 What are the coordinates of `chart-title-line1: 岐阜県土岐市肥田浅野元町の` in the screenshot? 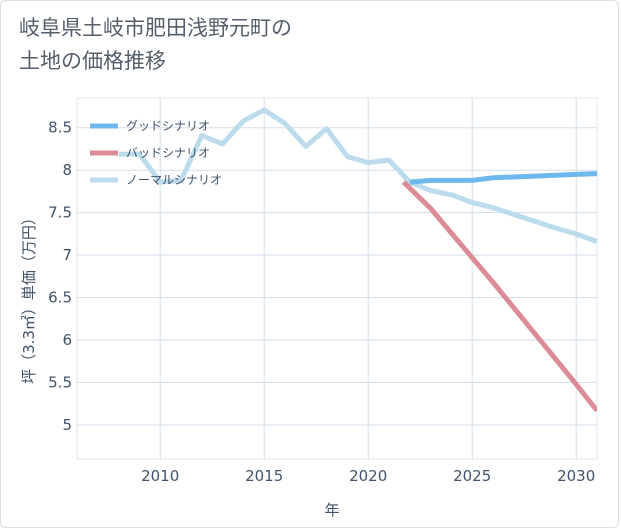 It's located at (155, 28).